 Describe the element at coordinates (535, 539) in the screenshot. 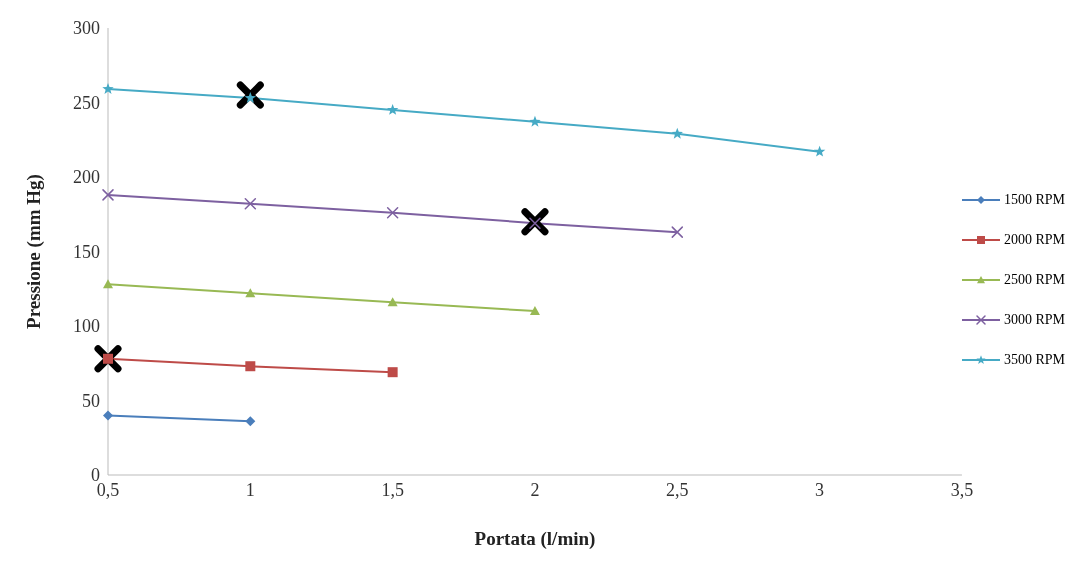

I see `x-axis-title: Portata (l/min)` at that location.